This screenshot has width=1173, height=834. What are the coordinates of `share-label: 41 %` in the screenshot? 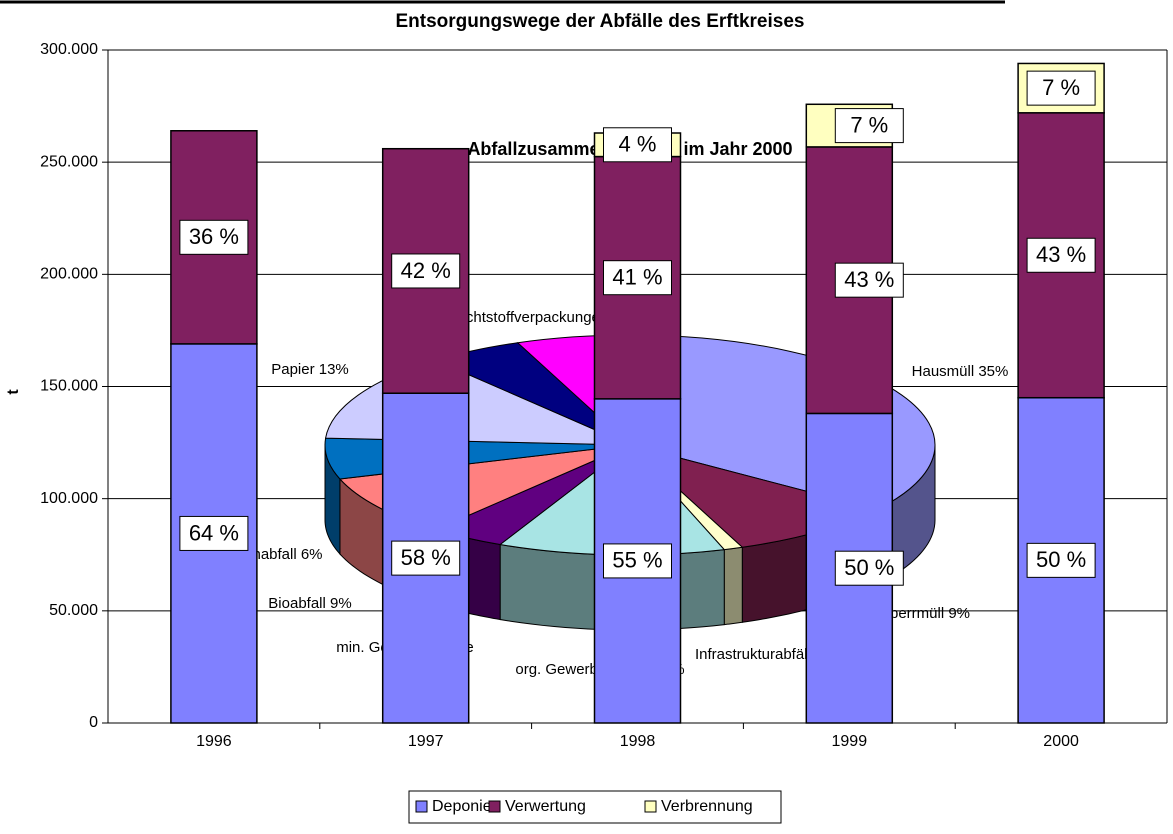 It's located at (637, 277).